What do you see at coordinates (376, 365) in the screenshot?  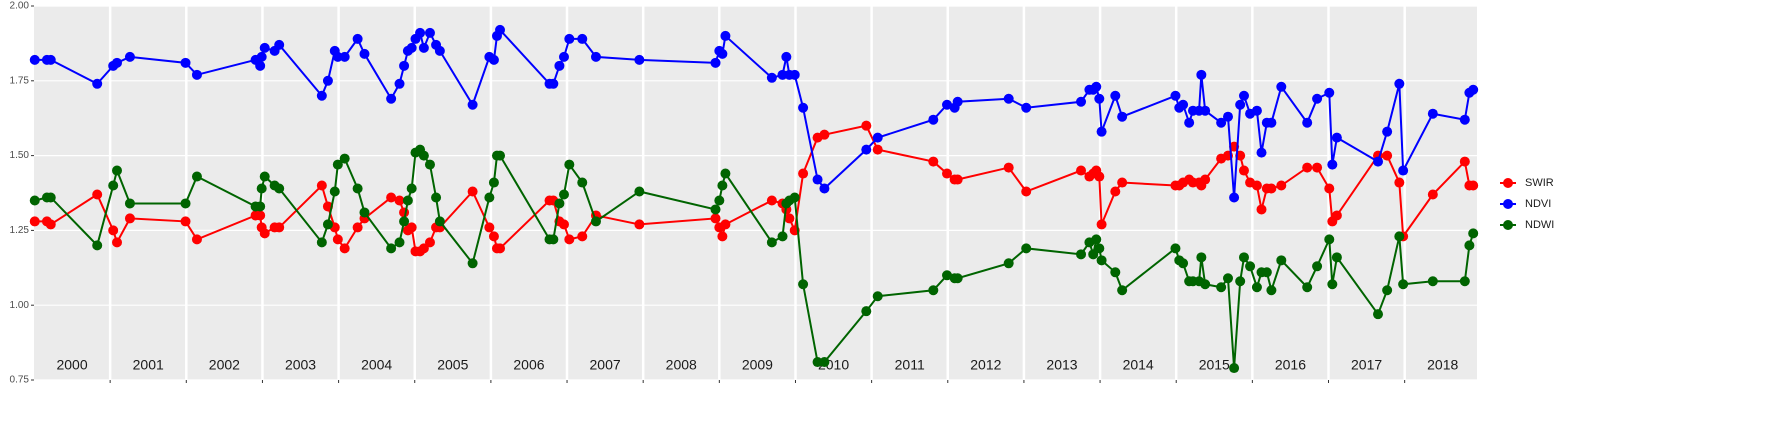 I see `year-label: 2004` at bounding box center [376, 365].